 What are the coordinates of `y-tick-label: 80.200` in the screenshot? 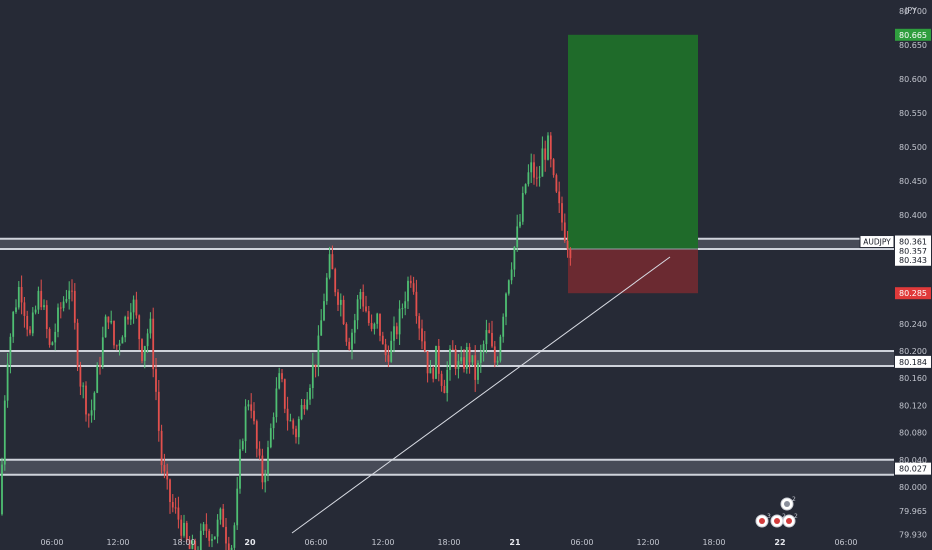 It's located at (913, 351).